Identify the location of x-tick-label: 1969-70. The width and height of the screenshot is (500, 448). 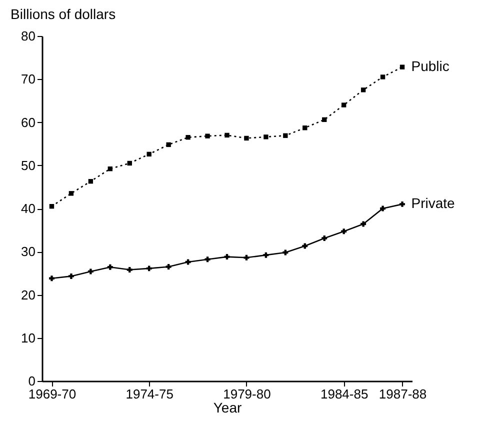
(52, 394).